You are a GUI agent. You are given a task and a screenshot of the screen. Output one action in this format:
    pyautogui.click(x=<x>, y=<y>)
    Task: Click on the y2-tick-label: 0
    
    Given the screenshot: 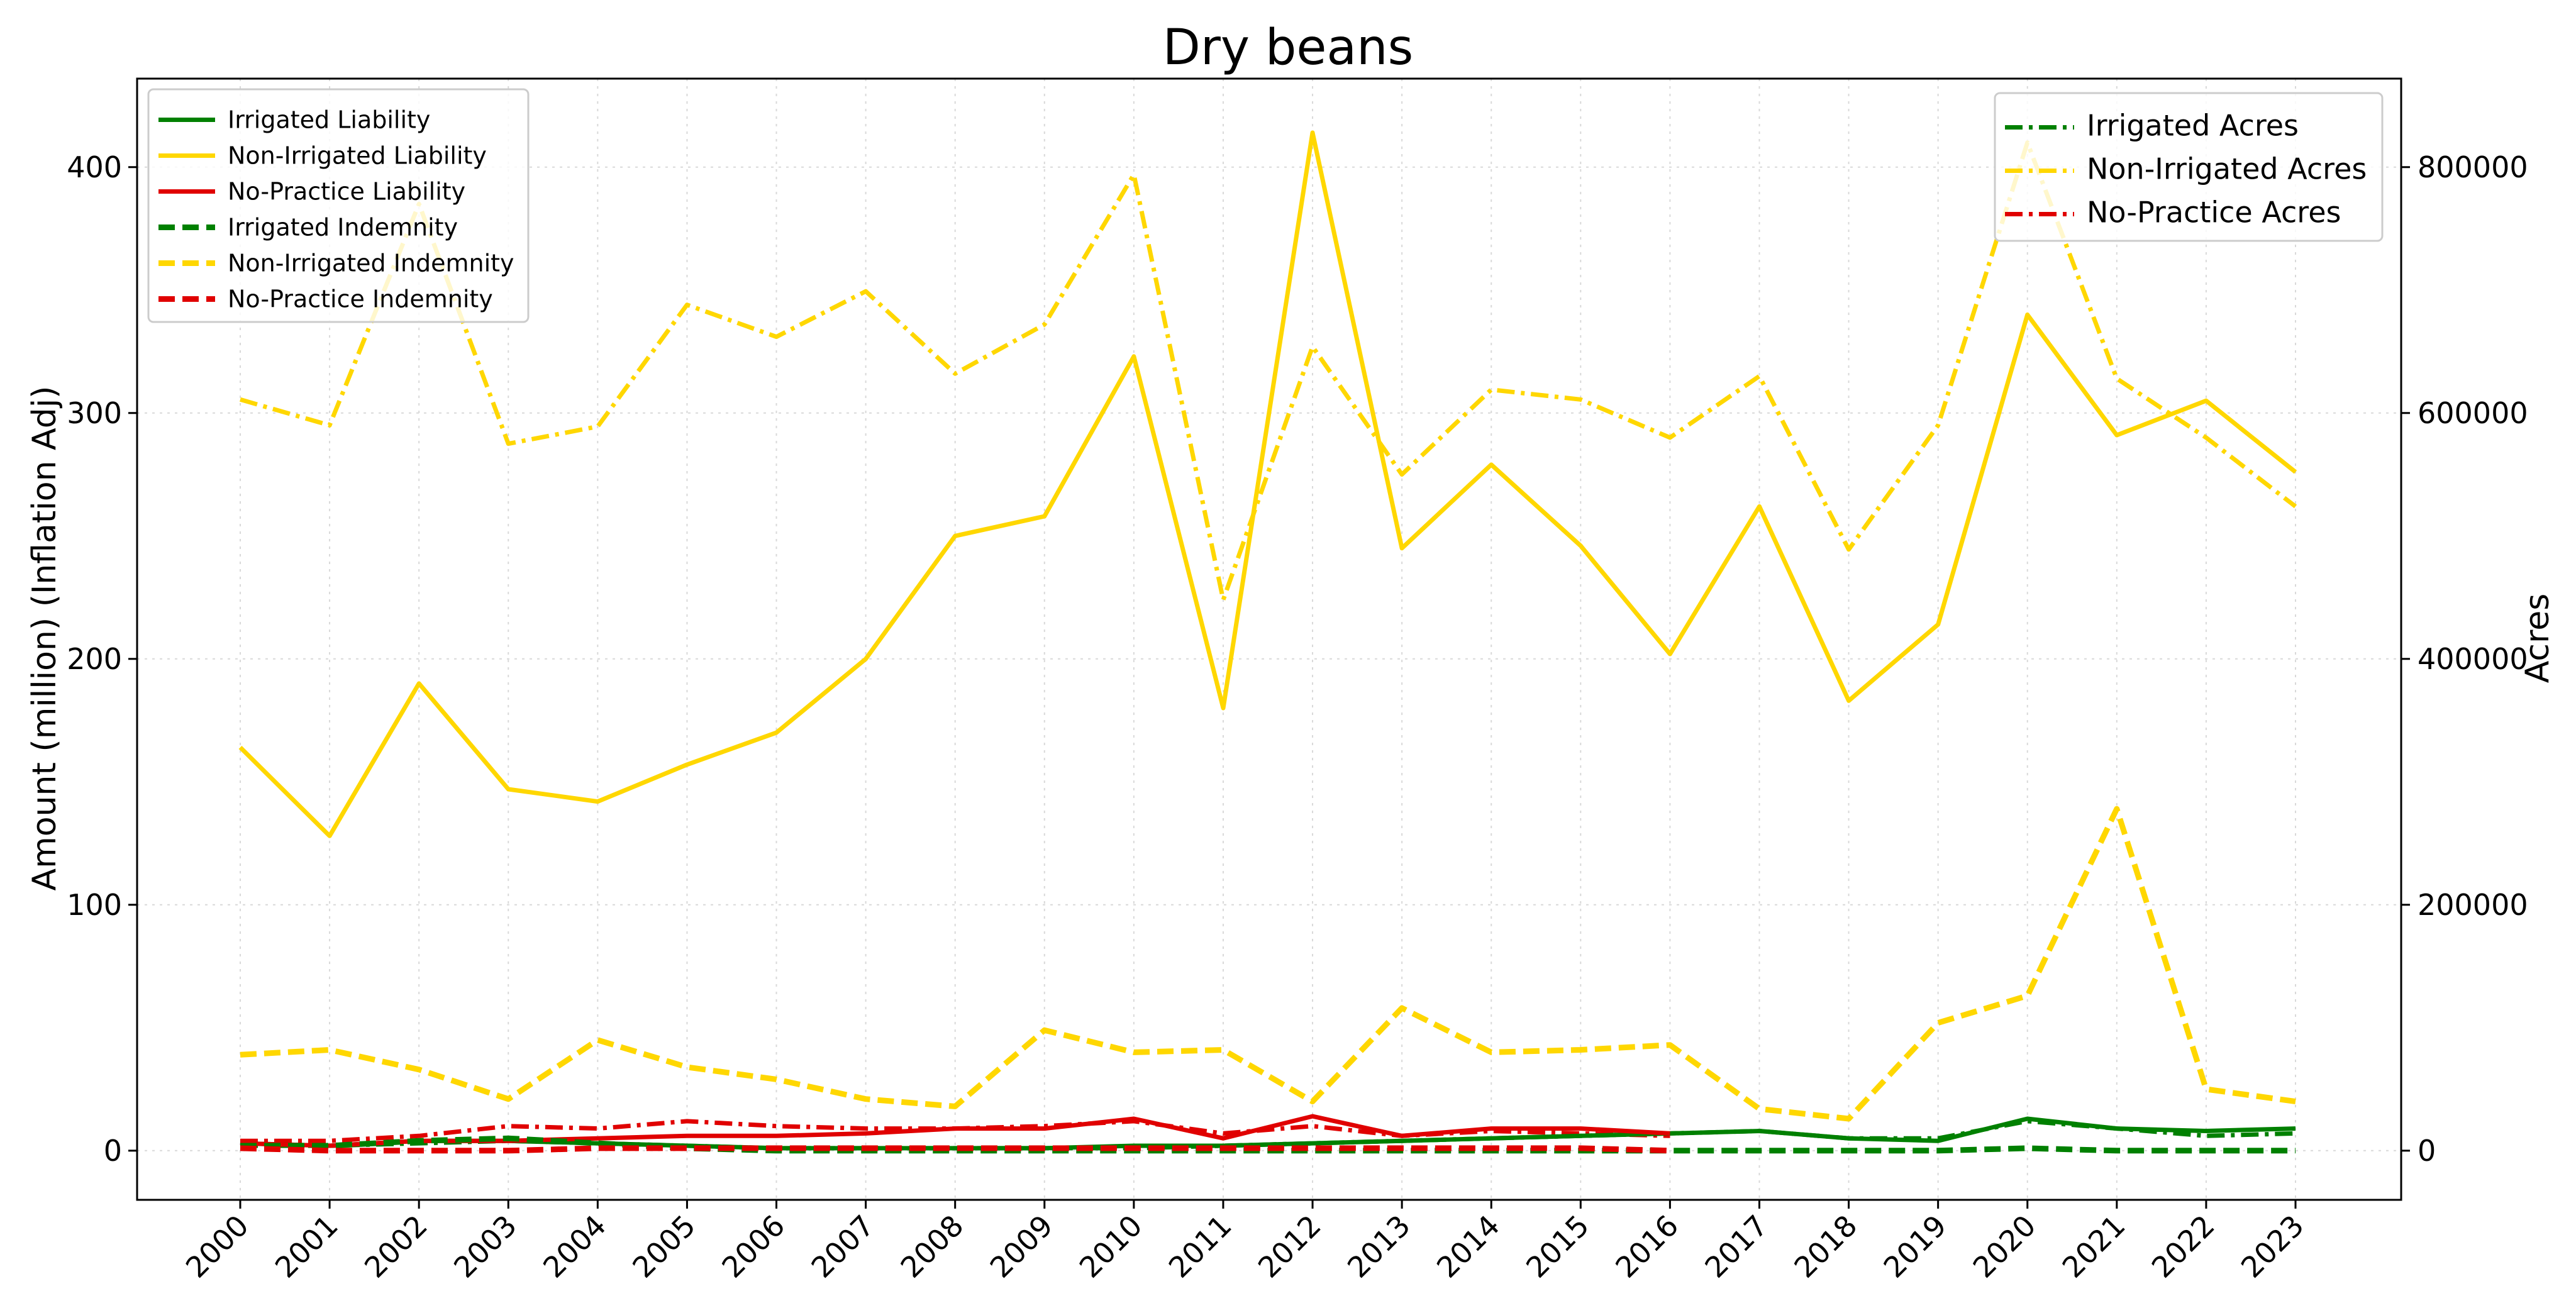 What is the action you would take?
    pyautogui.click(x=2427, y=1151)
    